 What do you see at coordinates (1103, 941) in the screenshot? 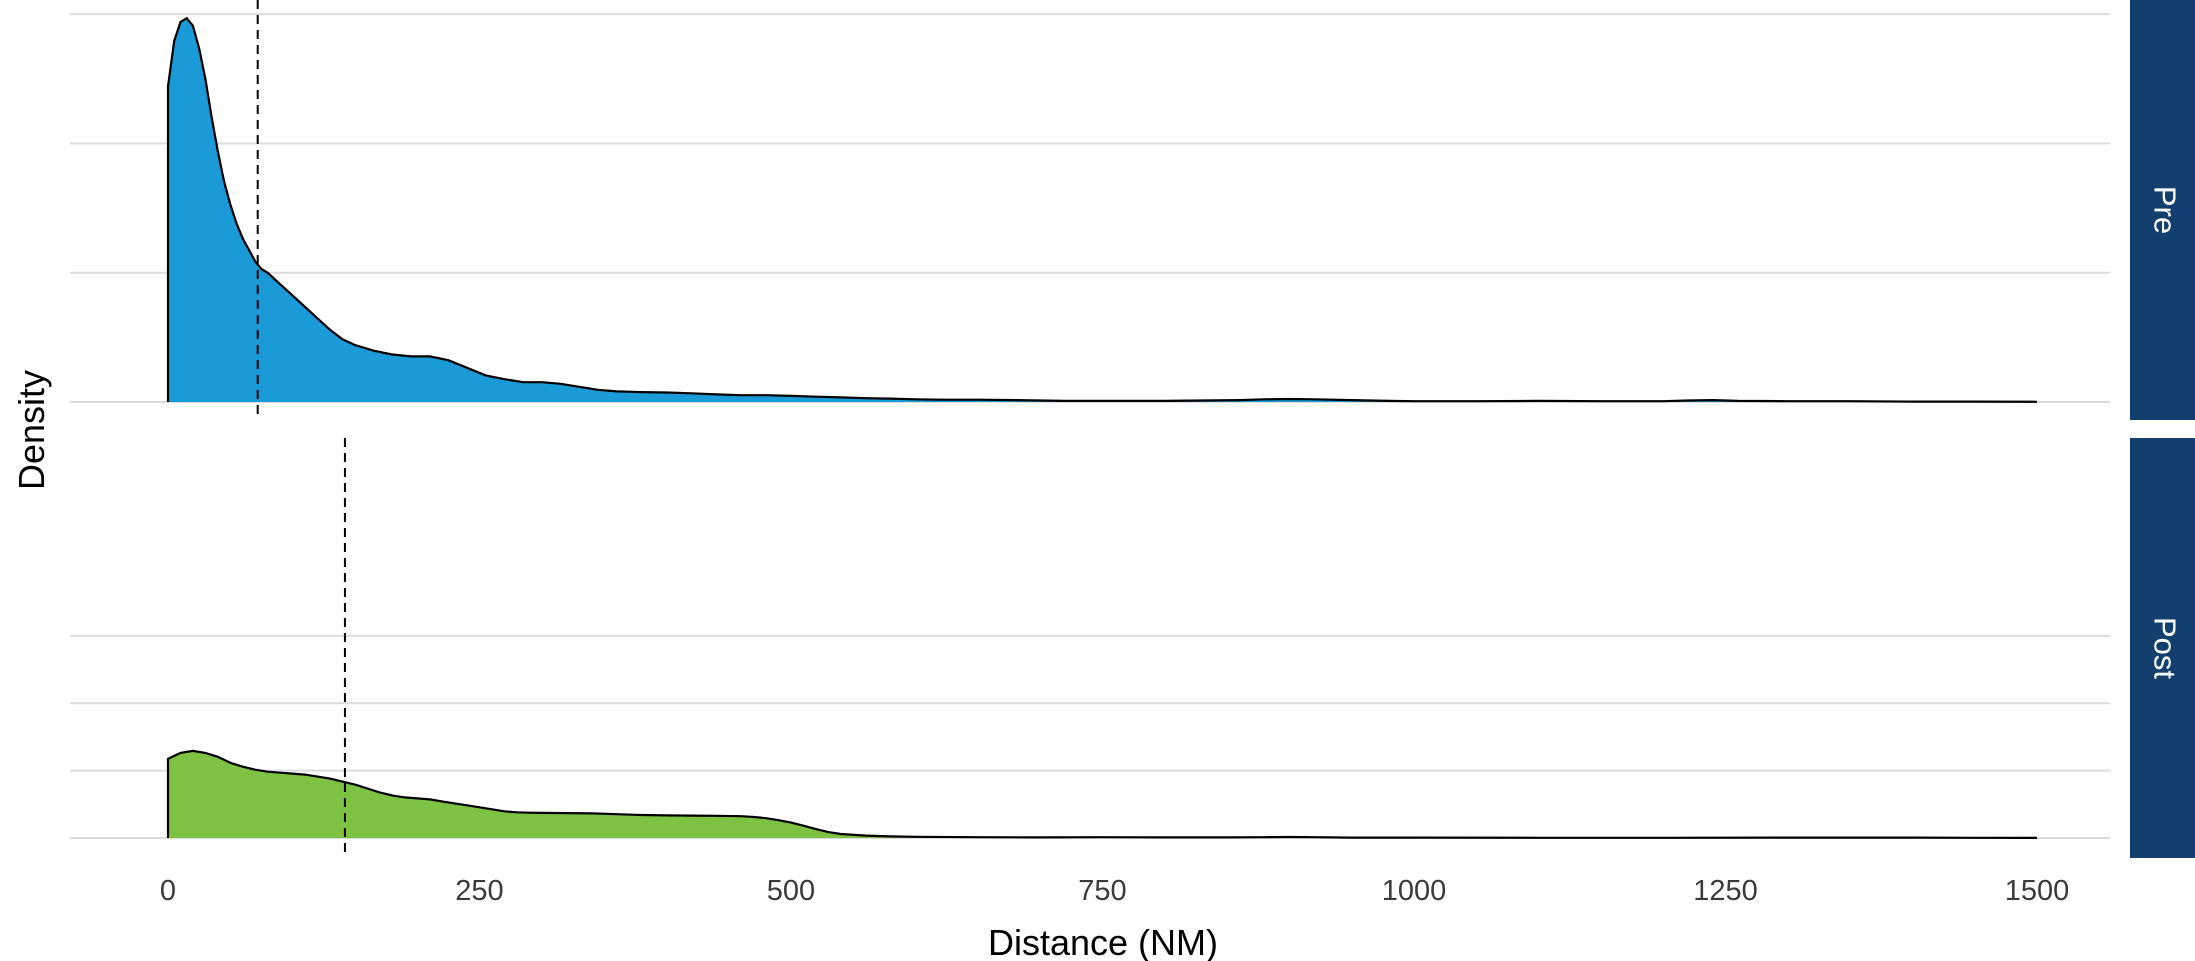
I see `x-axis-title: Distance (NM)` at bounding box center [1103, 941].